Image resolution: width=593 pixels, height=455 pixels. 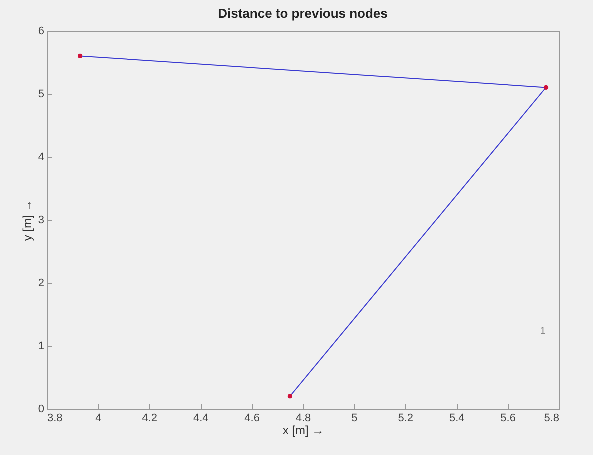 What do you see at coordinates (27, 221) in the screenshot?
I see `y-axis-title: y [m] →` at bounding box center [27, 221].